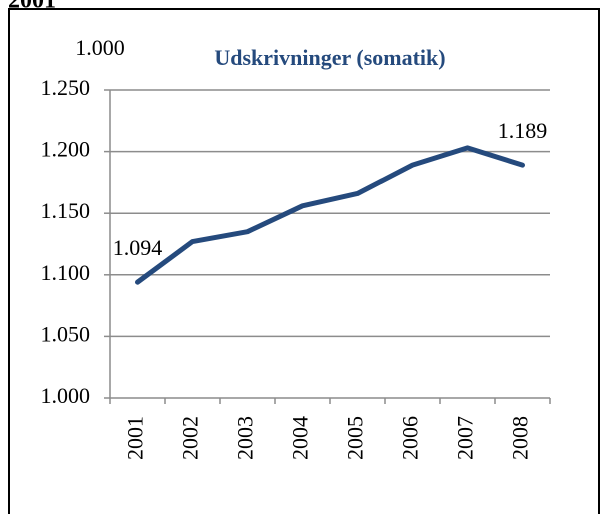 This screenshot has width=608, height=514. Describe the element at coordinates (66, 87) in the screenshot. I see `y-tick-label: 1.250` at that location.